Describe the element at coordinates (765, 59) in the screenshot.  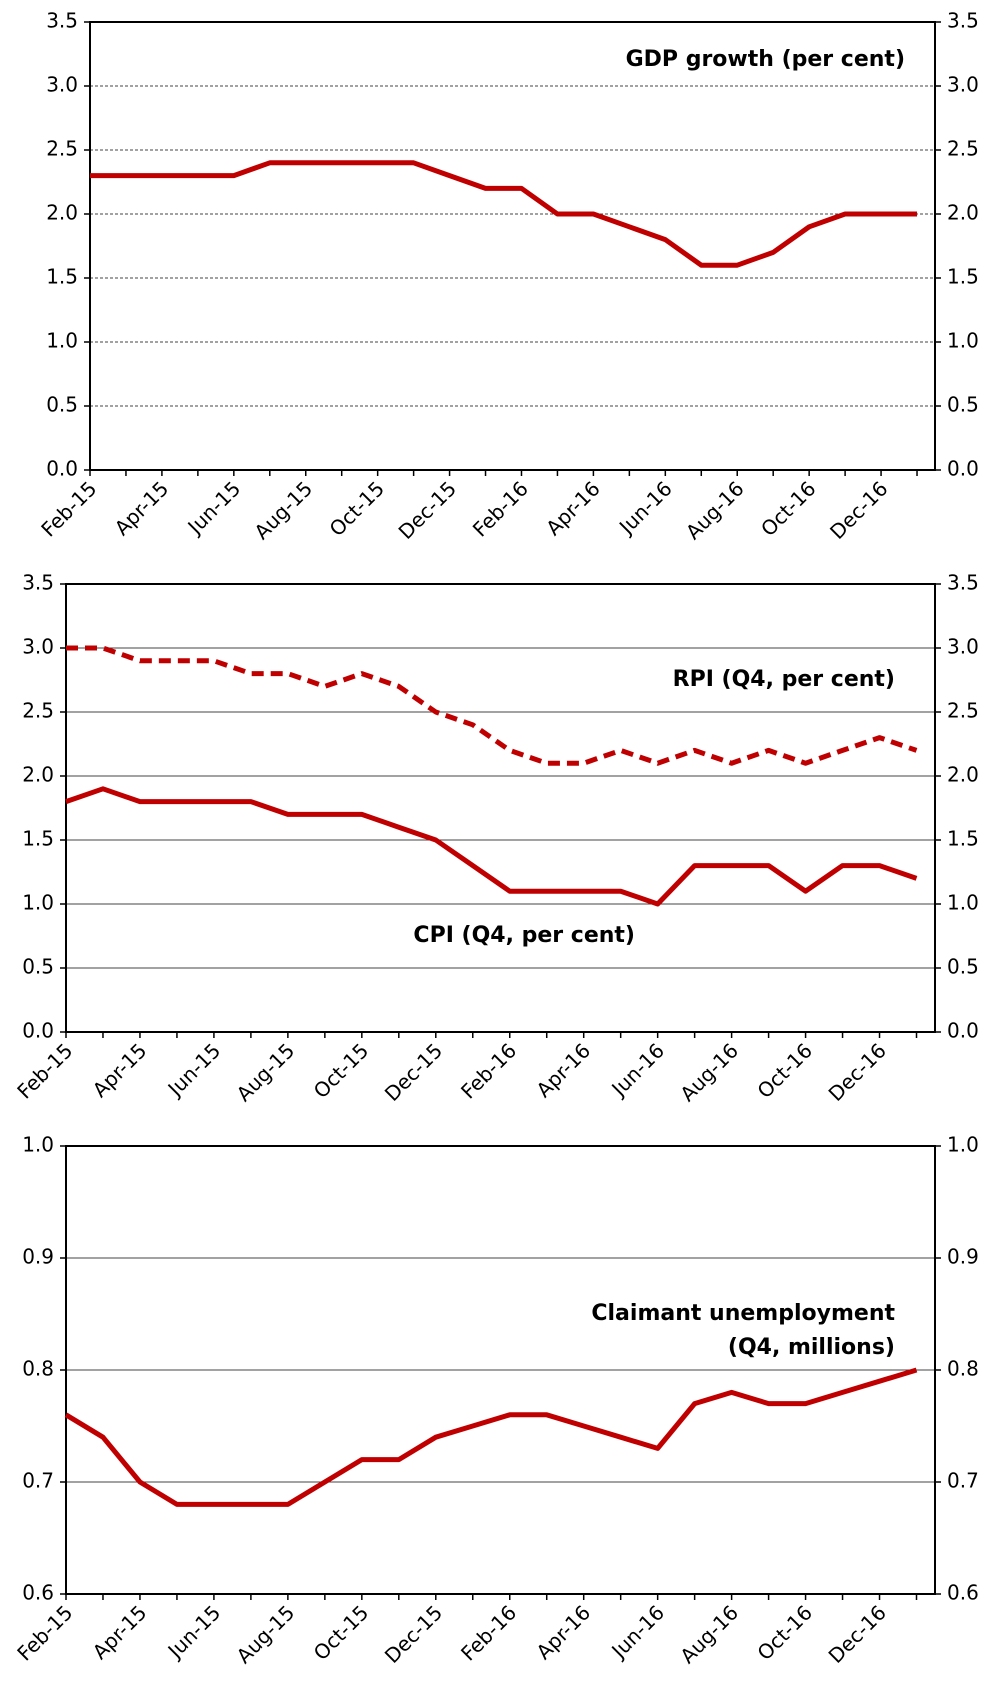
I see `chart-title: GDP growth (per cent)` at that location.